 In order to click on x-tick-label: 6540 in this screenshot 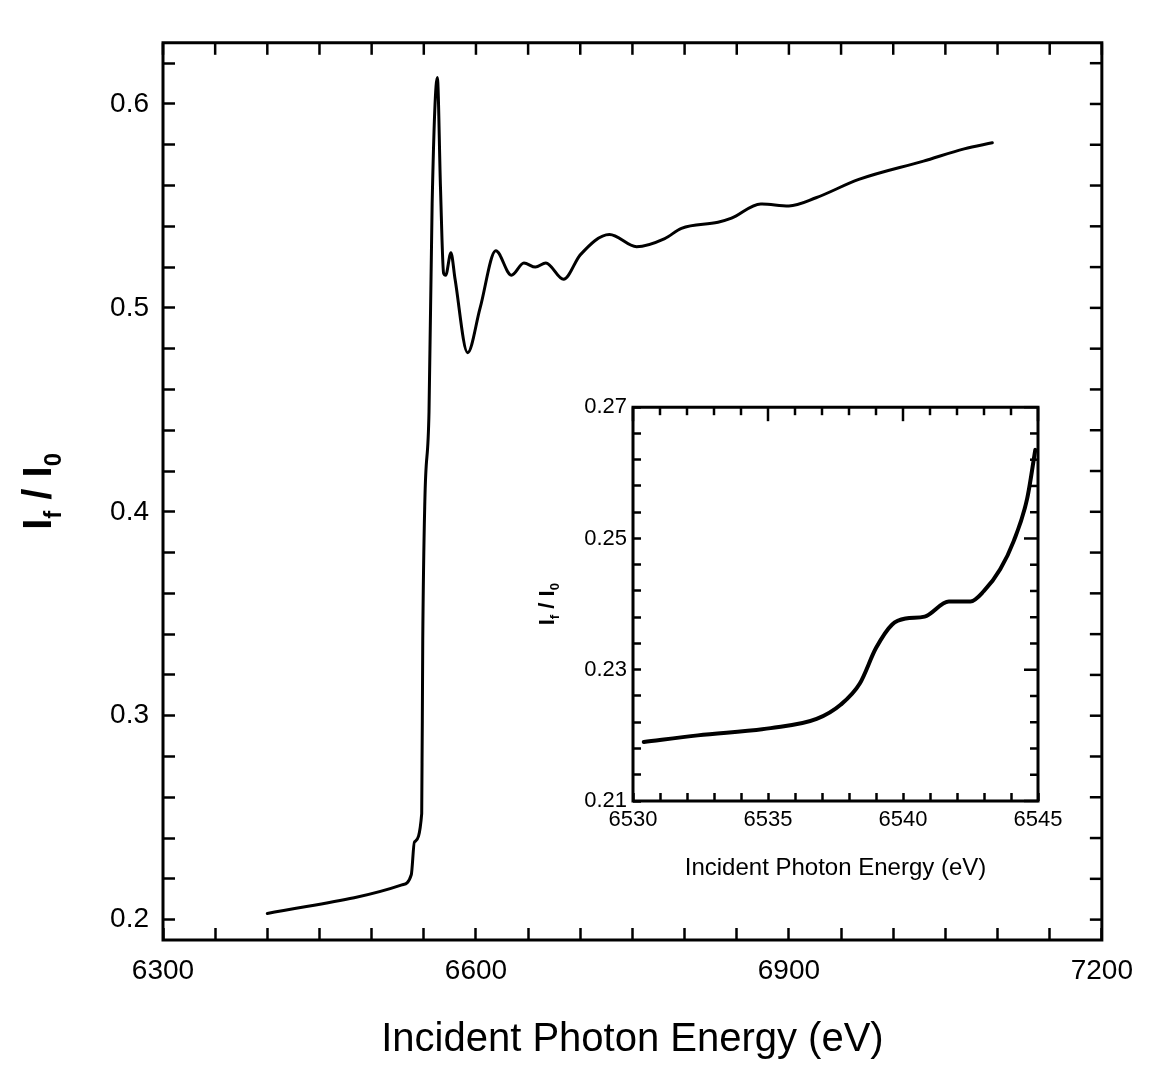, I will do `click(903, 819)`.